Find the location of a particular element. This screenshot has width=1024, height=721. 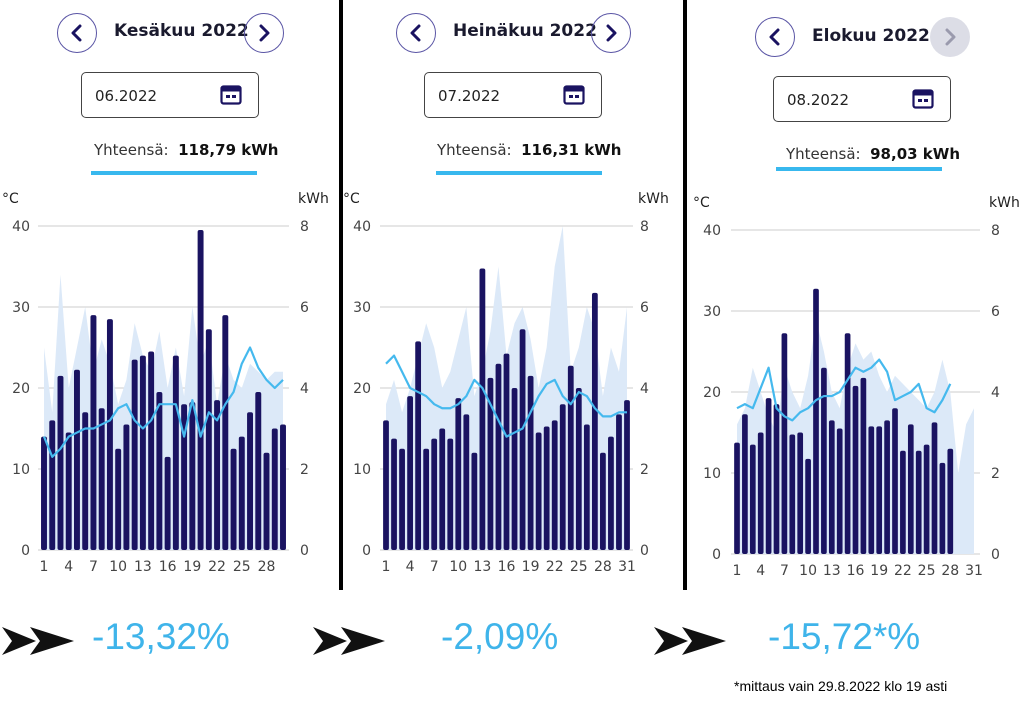

x-tick-label: 19 is located at coordinates (192, 567).